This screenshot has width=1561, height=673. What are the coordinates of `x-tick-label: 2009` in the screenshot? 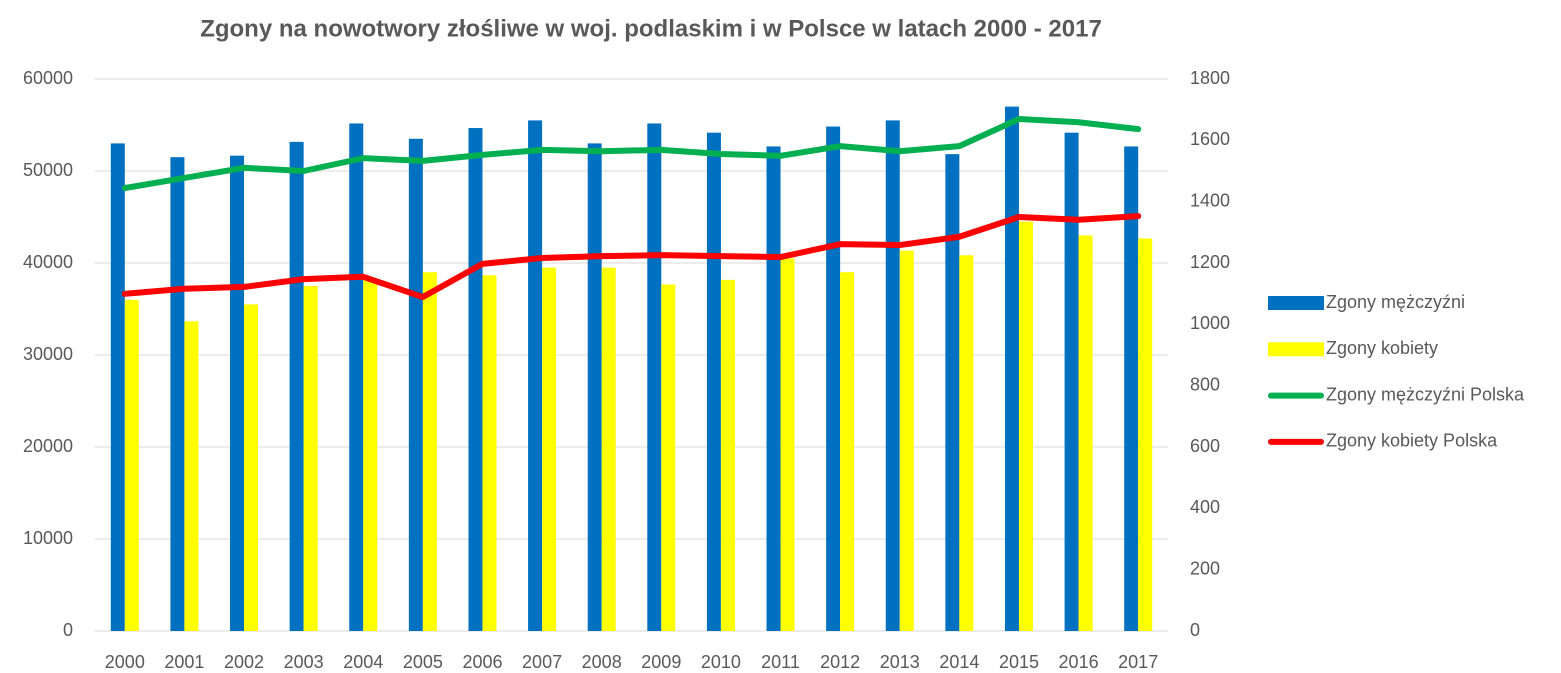 It's located at (661, 662).